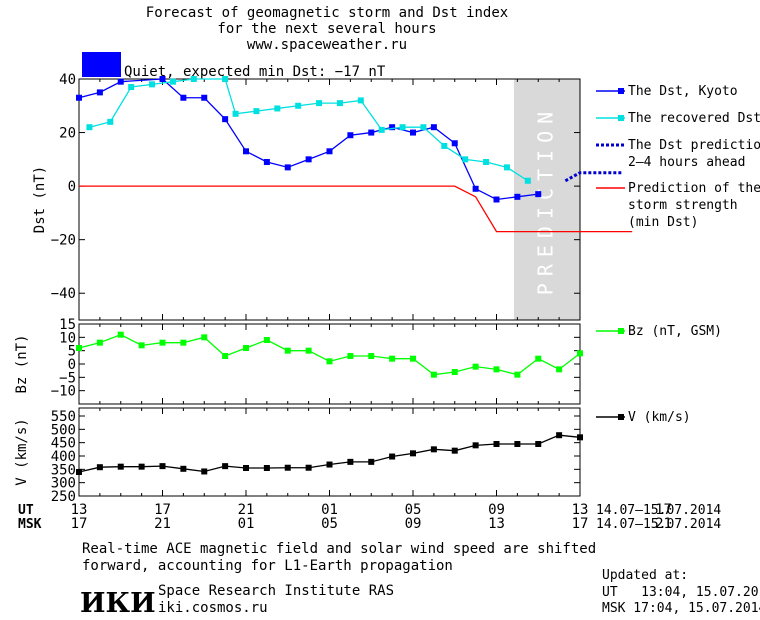  I want to click on y-tick-label: −40, so click(63, 294).